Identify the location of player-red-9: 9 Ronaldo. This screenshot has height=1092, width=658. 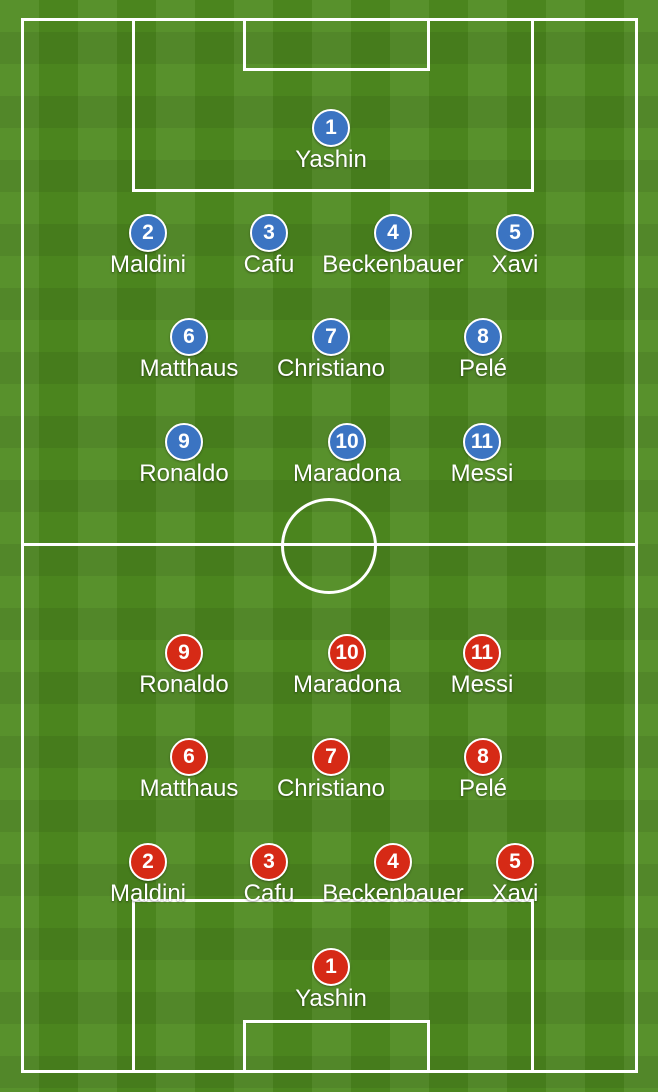
(184, 666).